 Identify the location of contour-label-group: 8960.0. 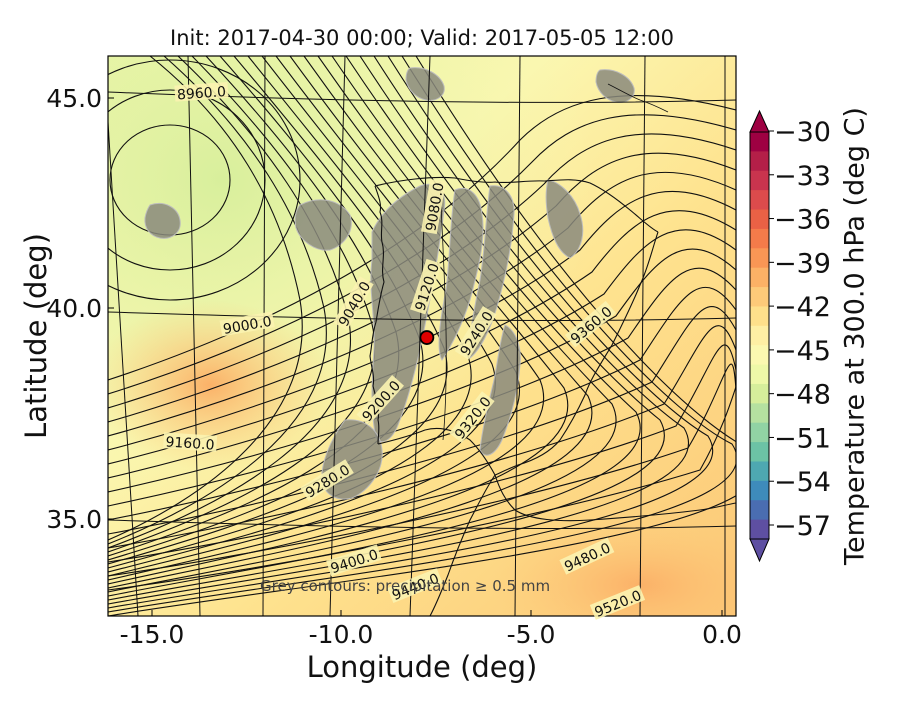
(201, 92).